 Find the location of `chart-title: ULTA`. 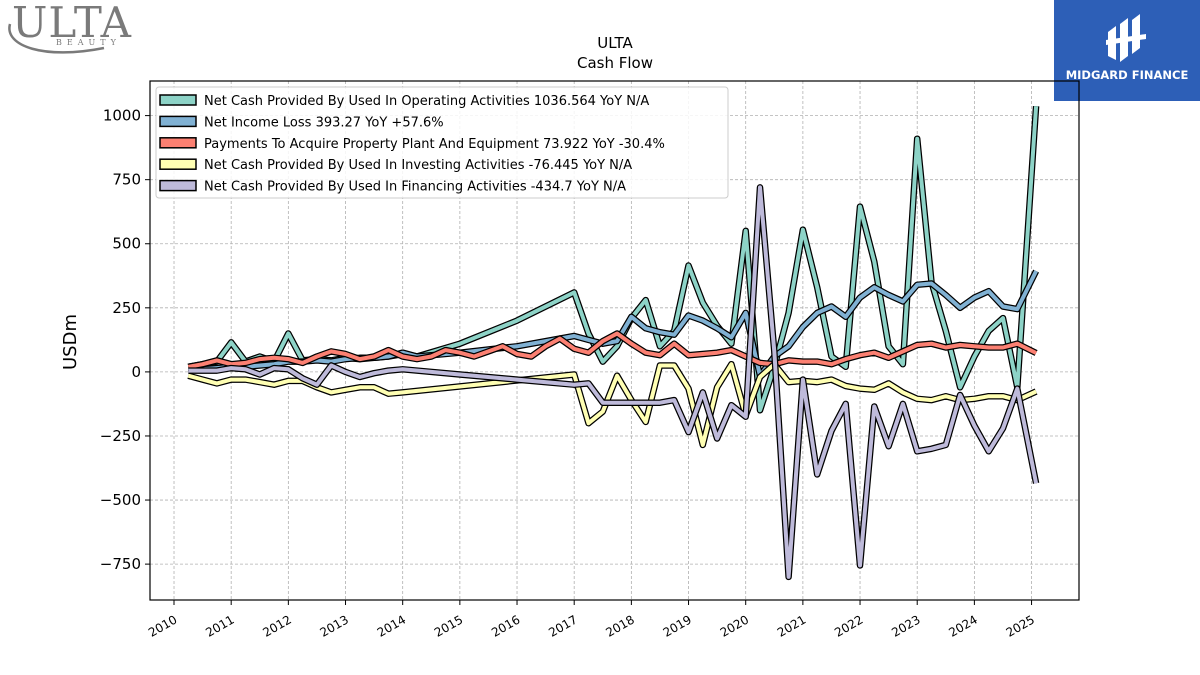

chart-title: ULTA is located at coordinates (615, 43).